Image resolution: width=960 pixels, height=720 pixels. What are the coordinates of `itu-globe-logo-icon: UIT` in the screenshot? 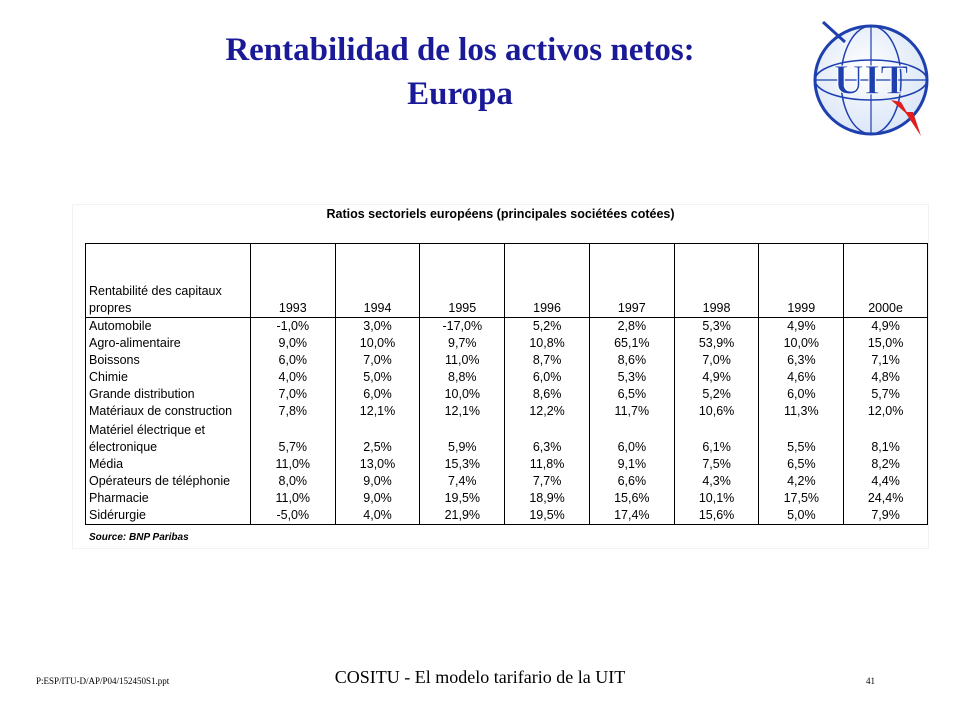 It's located at (871, 78).